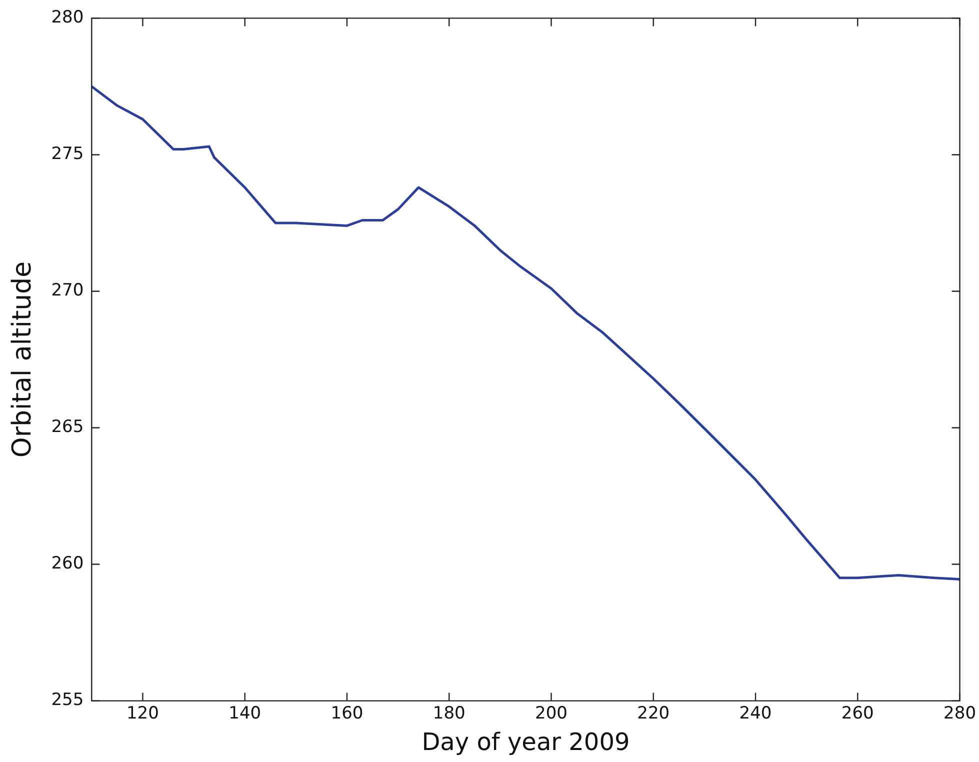 The height and width of the screenshot is (762, 979). Describe the element at coordinates (551, 713) in the screenshot. I see `x-tick-label: 200` at that location.